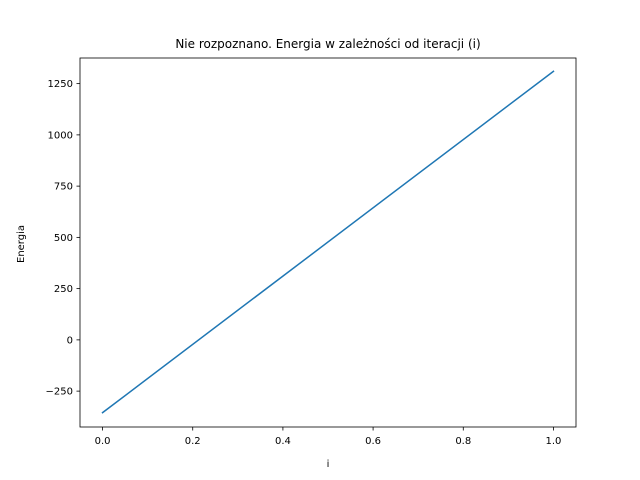 Image resolution: width=640 pixels, height=480 pixels. I want to click on y-tick-label: 1000, so click(60, 135).